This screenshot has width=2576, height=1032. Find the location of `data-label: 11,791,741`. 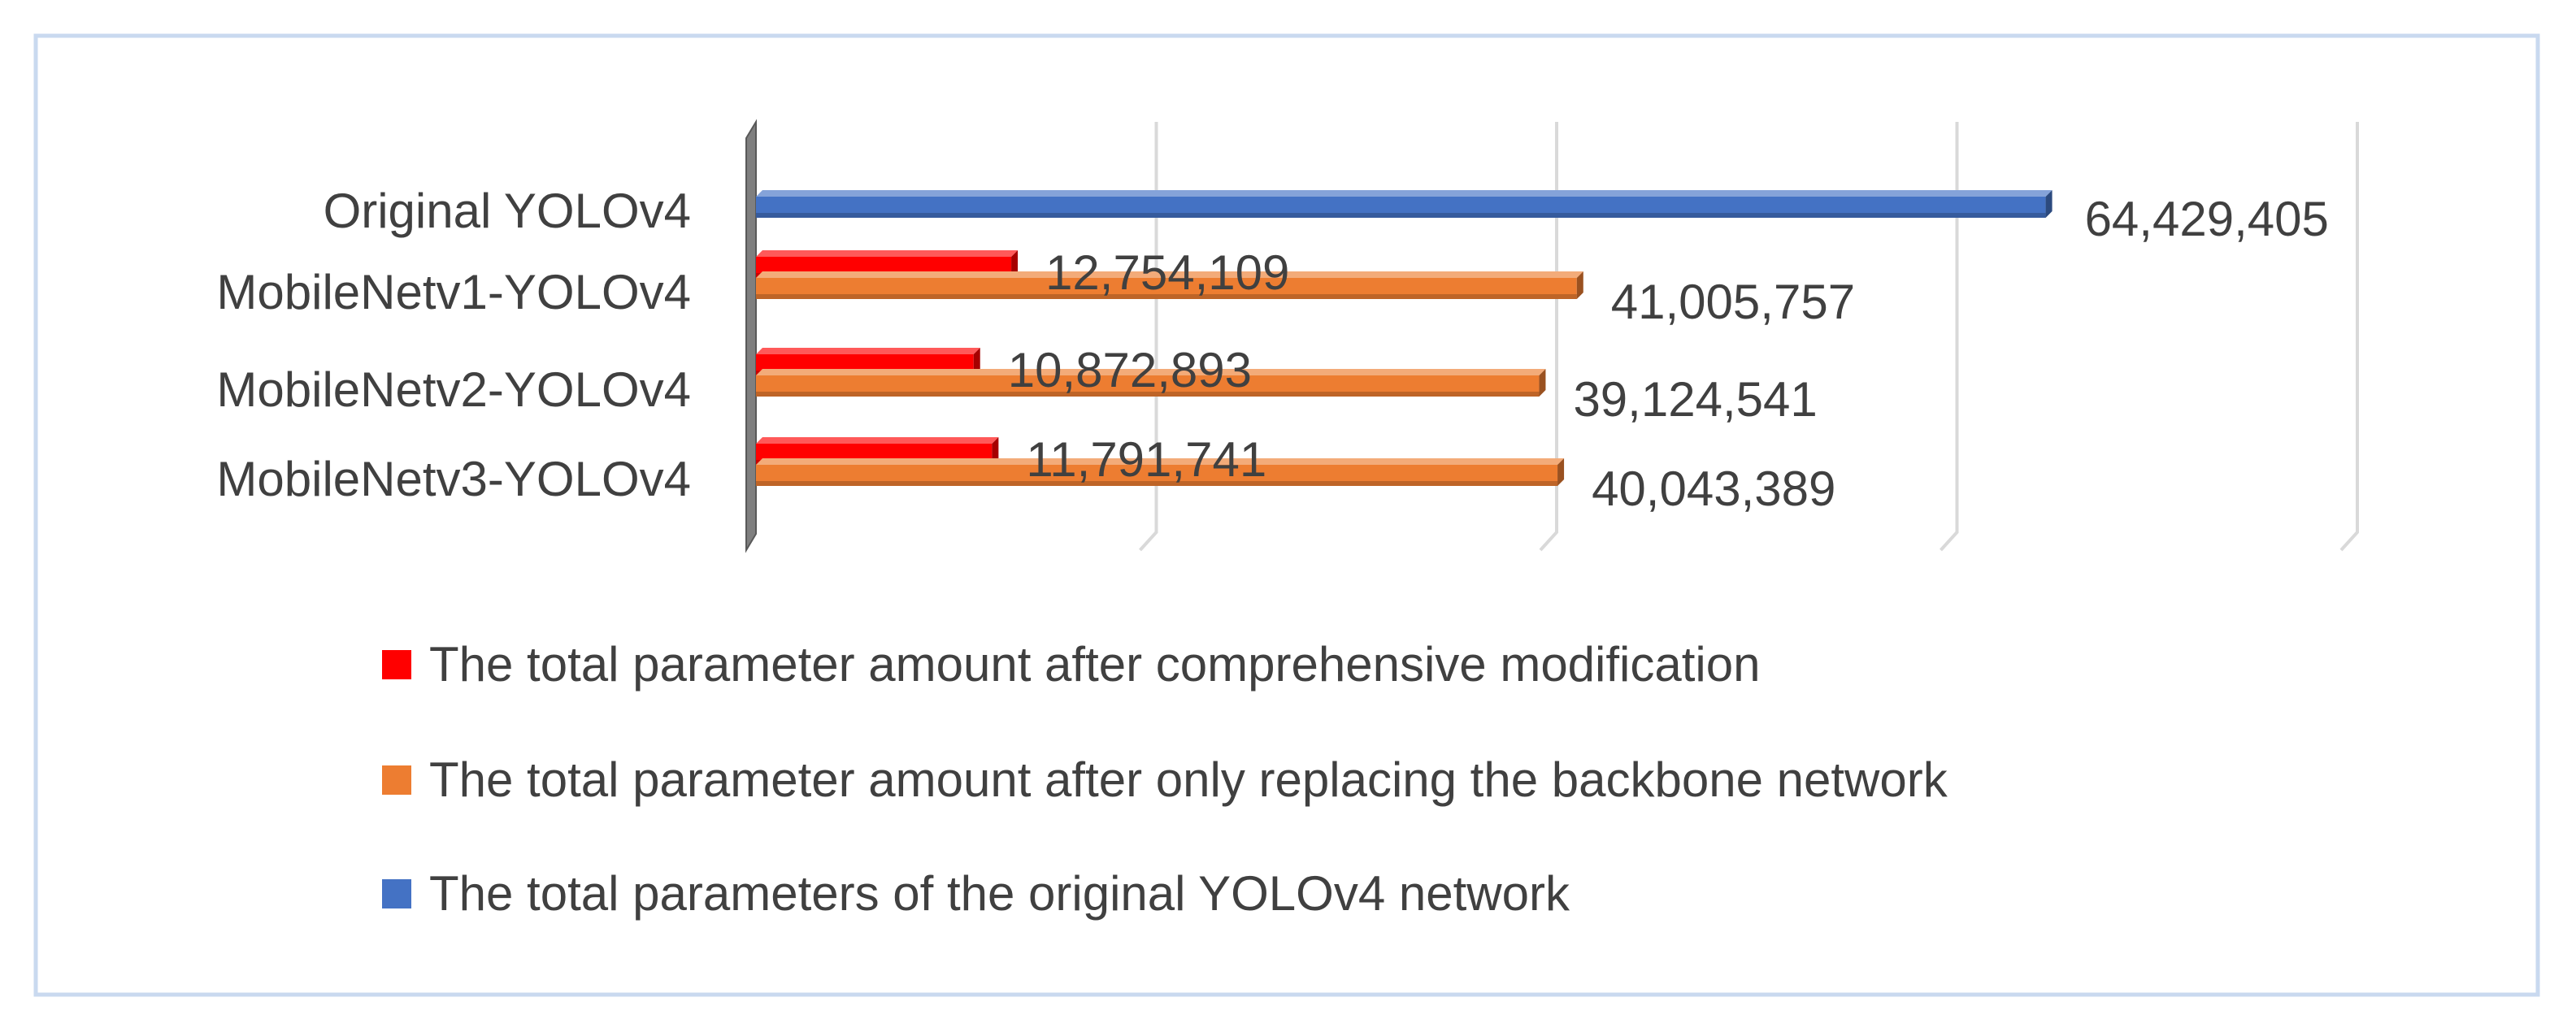

data-label: 11,791,741 is located at coordinates (1146, 460).